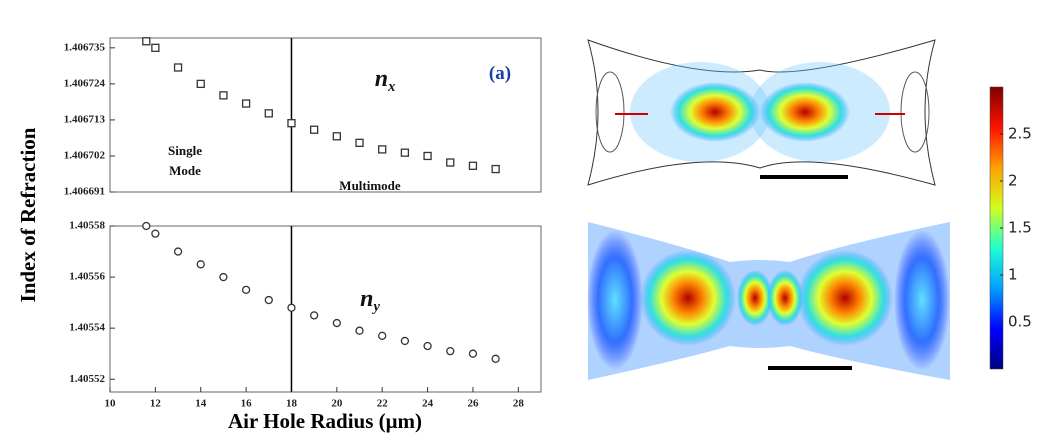  Describe the element at coordinates (85, 119) in the screenshot. I see `y-tick-label: 1.406713` at that location.